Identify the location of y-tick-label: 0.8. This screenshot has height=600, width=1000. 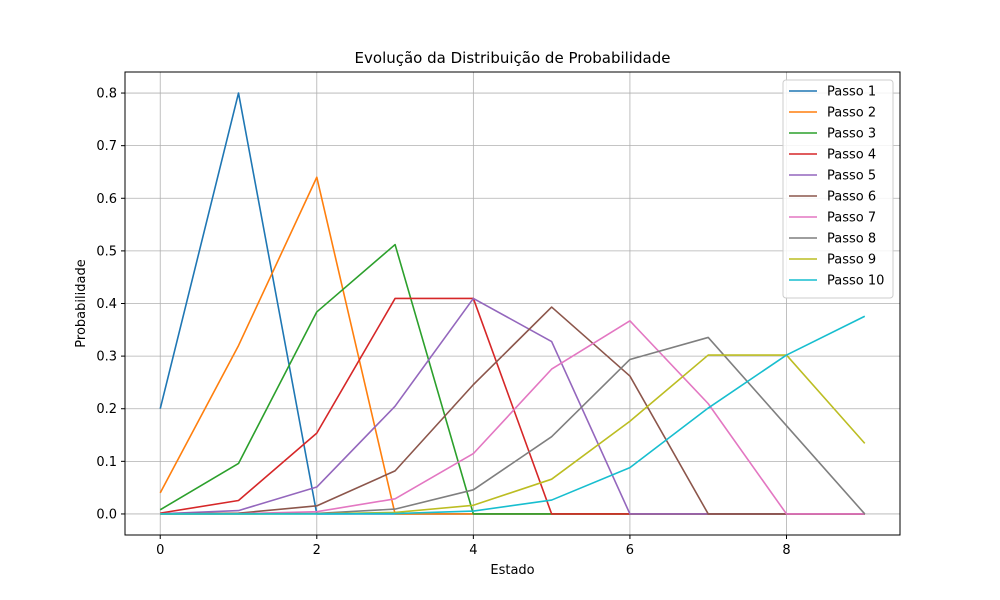
(106, 94).